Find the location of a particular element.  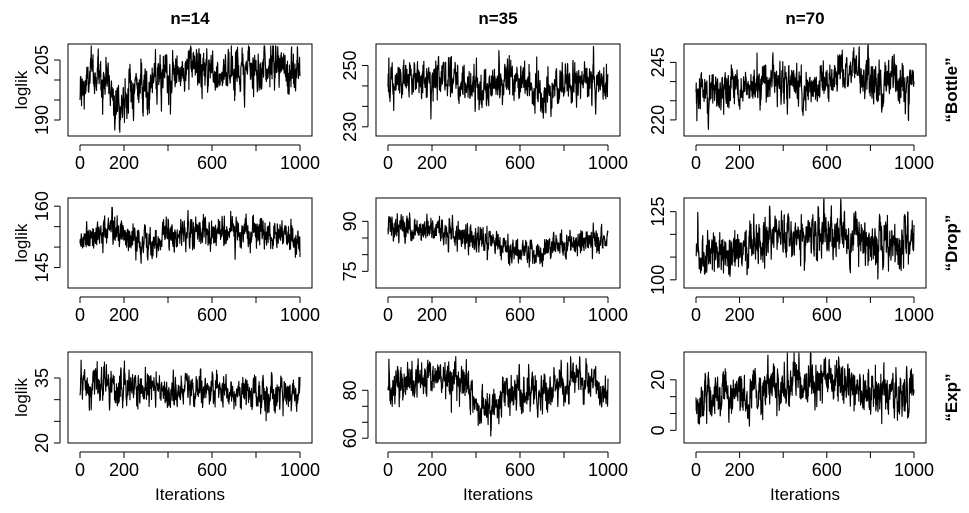

panel-r0-c2: 220 245 0 200 600 1000 is located at coordinates (791, 108).